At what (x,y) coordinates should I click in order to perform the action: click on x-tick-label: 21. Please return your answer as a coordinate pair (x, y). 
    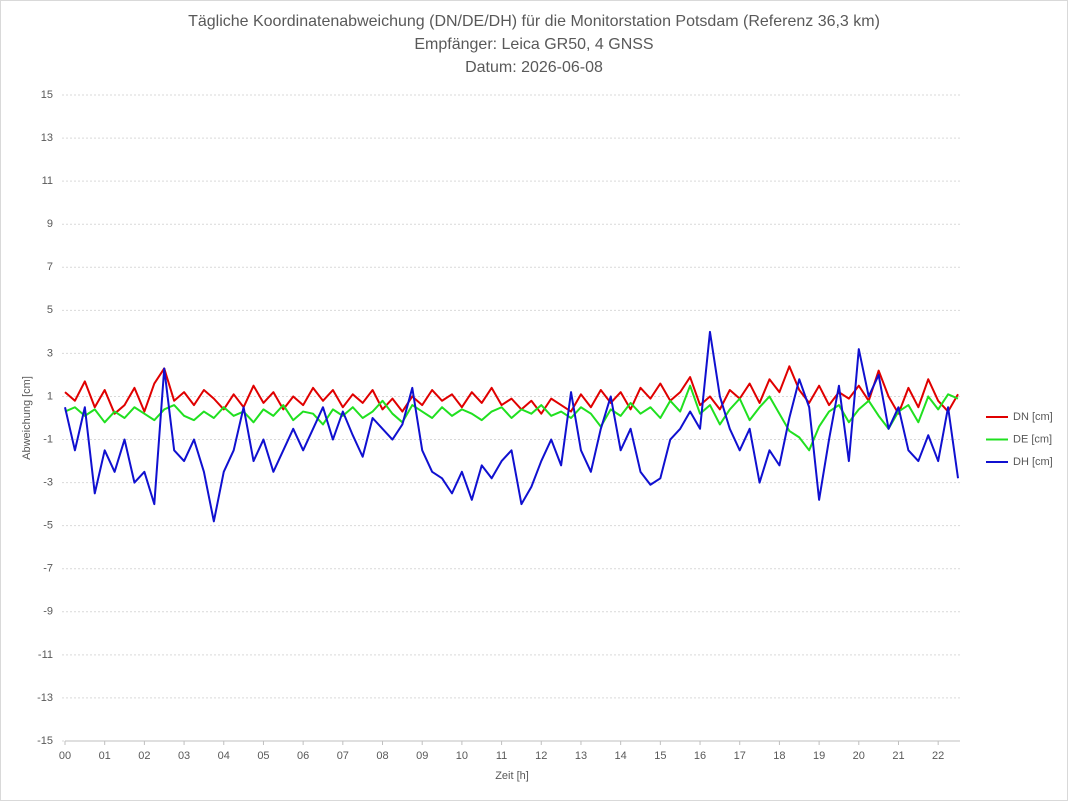
    Looking at the image, I should click on (898, 756).